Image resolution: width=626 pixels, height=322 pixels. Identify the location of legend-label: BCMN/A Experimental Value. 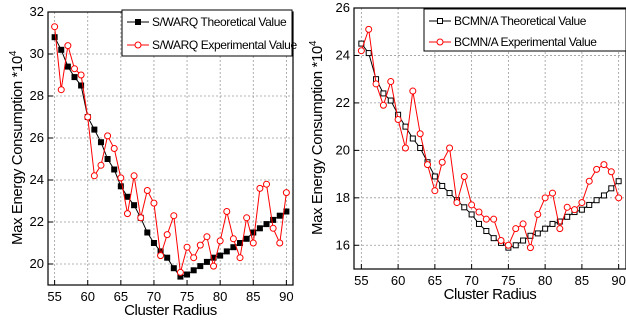
(525, 42).